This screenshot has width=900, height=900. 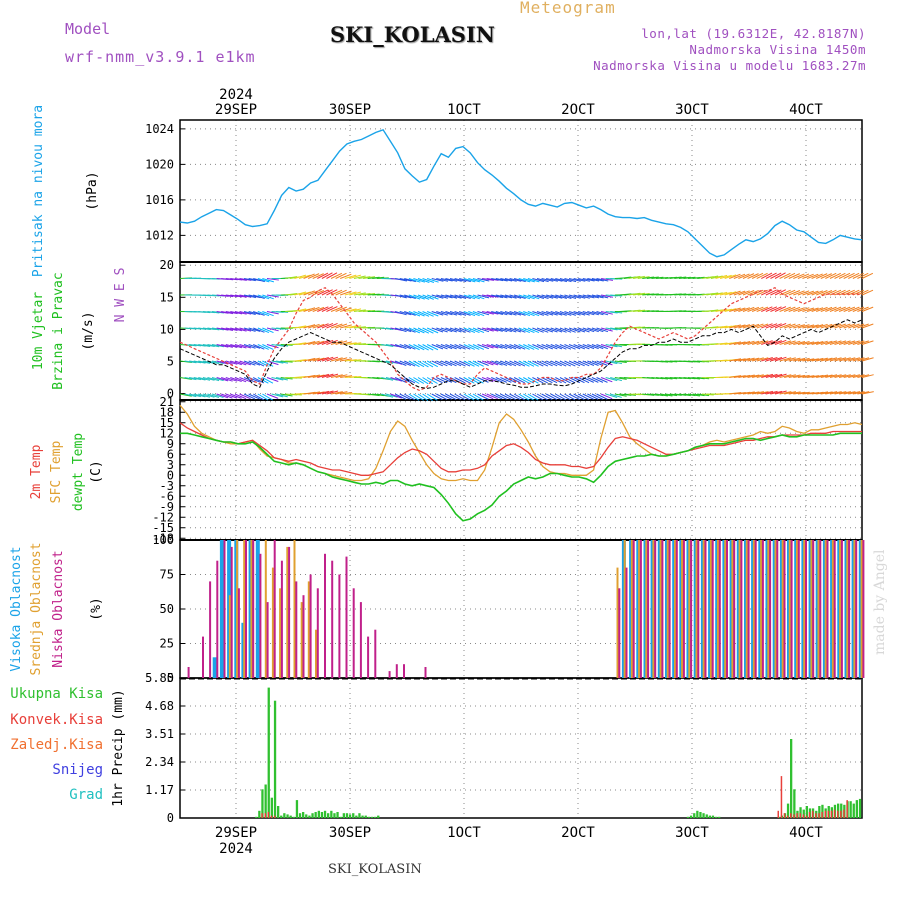 What do you see at coordinates (578, 833) in the screenshot?
I see `bottom-date-3: 2OCT` at bounding box center [578, 833].